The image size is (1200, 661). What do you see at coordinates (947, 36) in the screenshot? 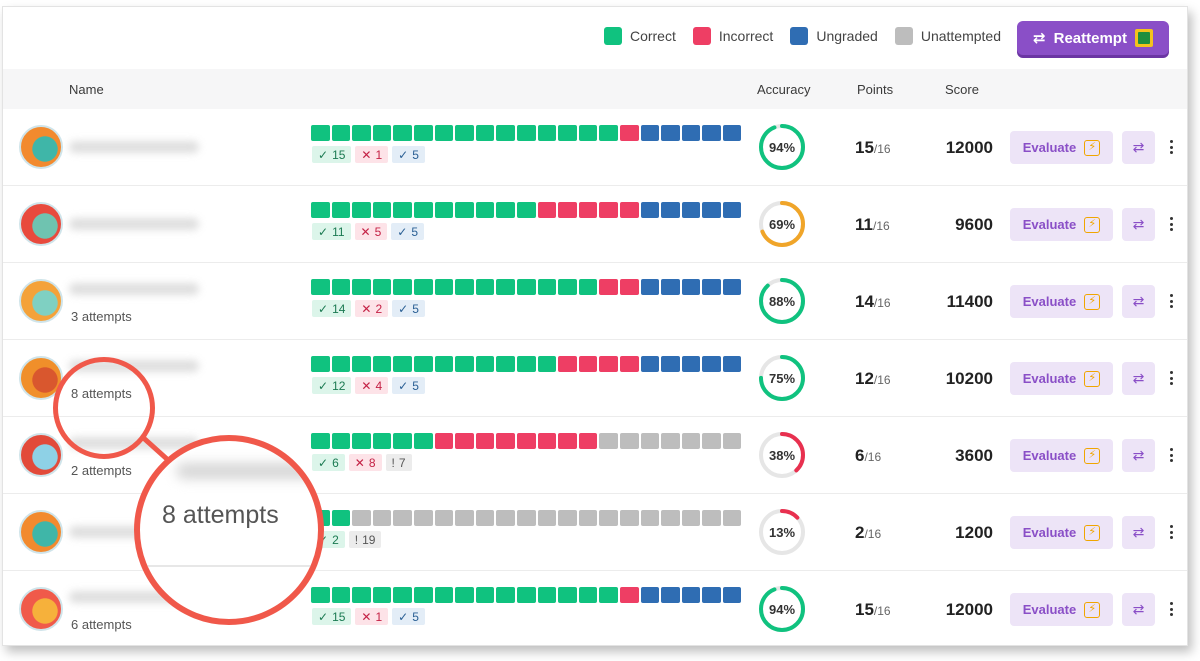
I see `legend-item-unattempted: Unattempted` at bounding box center [947, 36].